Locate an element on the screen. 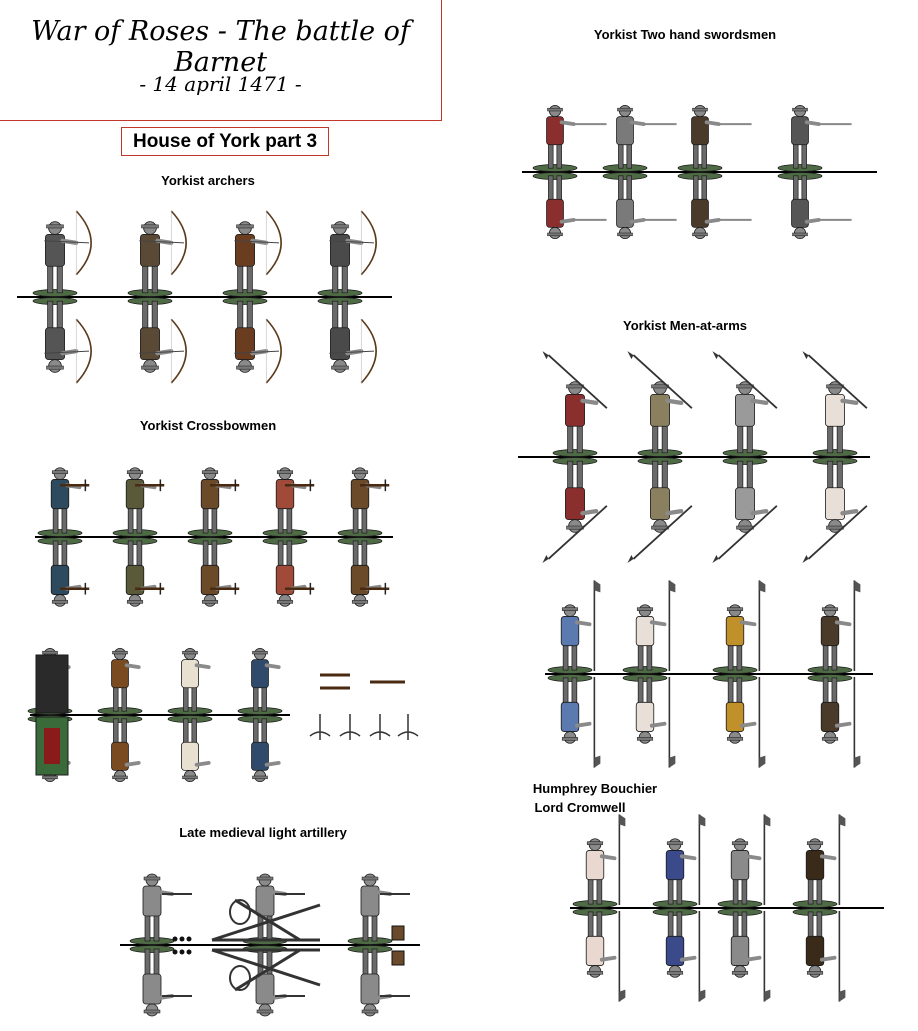  figure-swordsmen-4-mirror is located at coordinates (814, 206).